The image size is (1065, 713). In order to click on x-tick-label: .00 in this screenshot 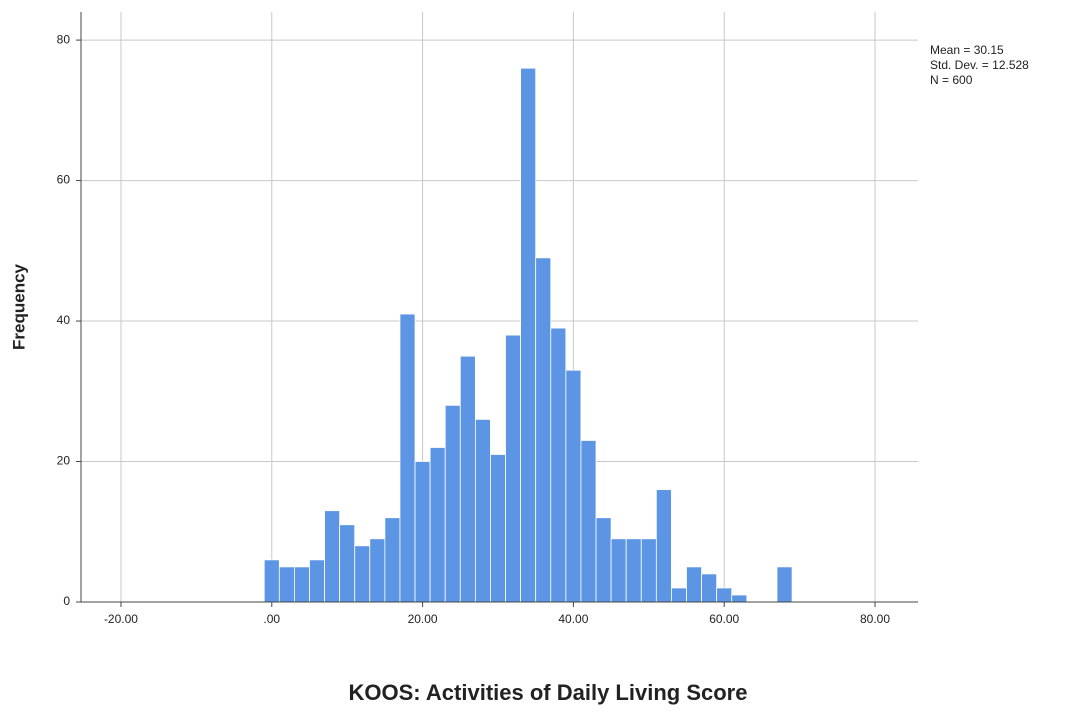, I will do `click(271, 619)`.